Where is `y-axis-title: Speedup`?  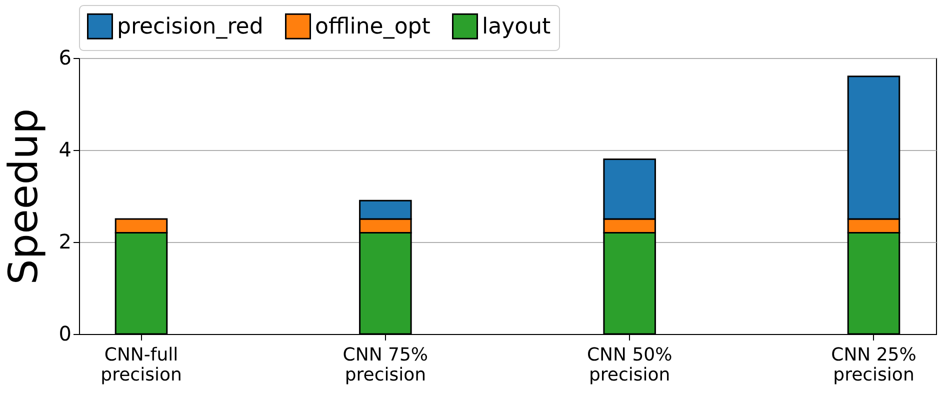 y-axis-title: Speedup is located at coordinates (23, 196).